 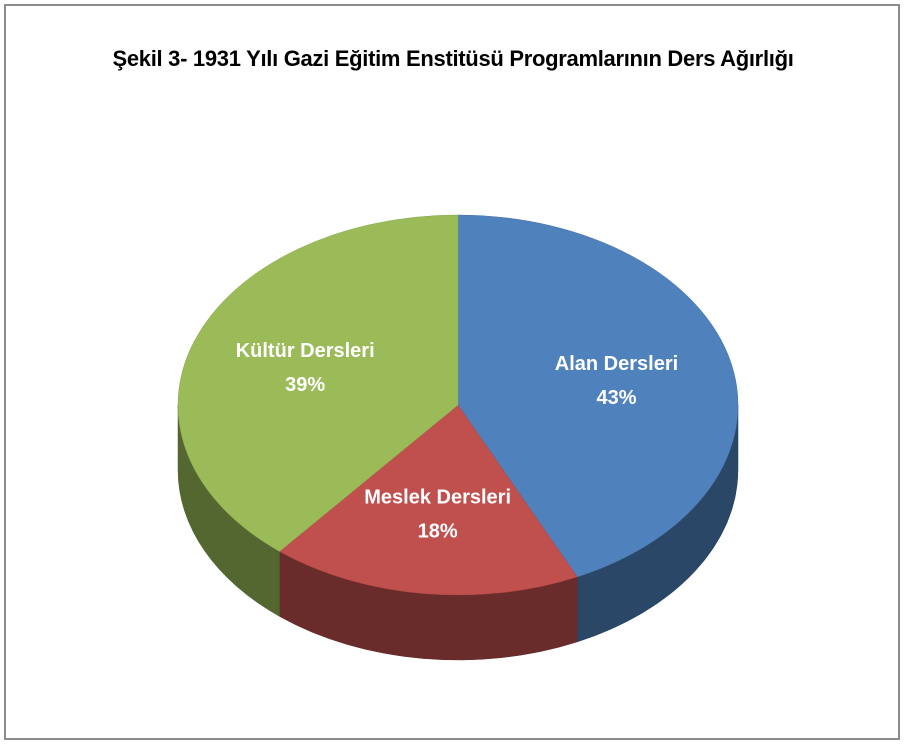 What do you see at coordinates (437, 498) in the screenshot?
I see `slice-label: Meslek Dersleri` at bounding box center [437, 498].